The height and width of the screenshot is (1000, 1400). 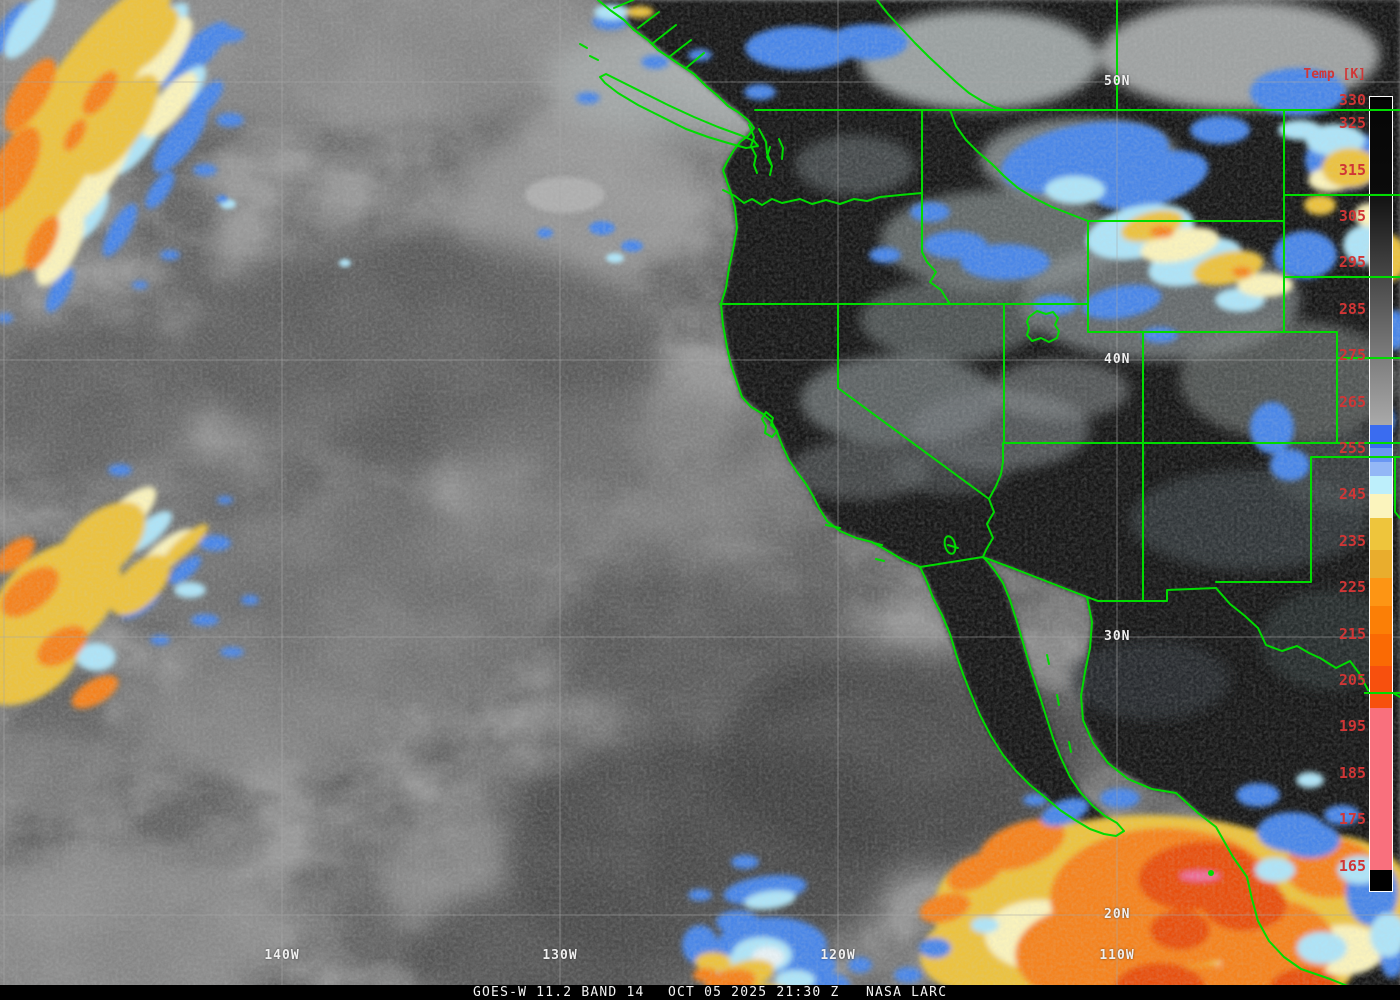 I want to click on great-salt-lake-outline, so click(x=1043, y=326).